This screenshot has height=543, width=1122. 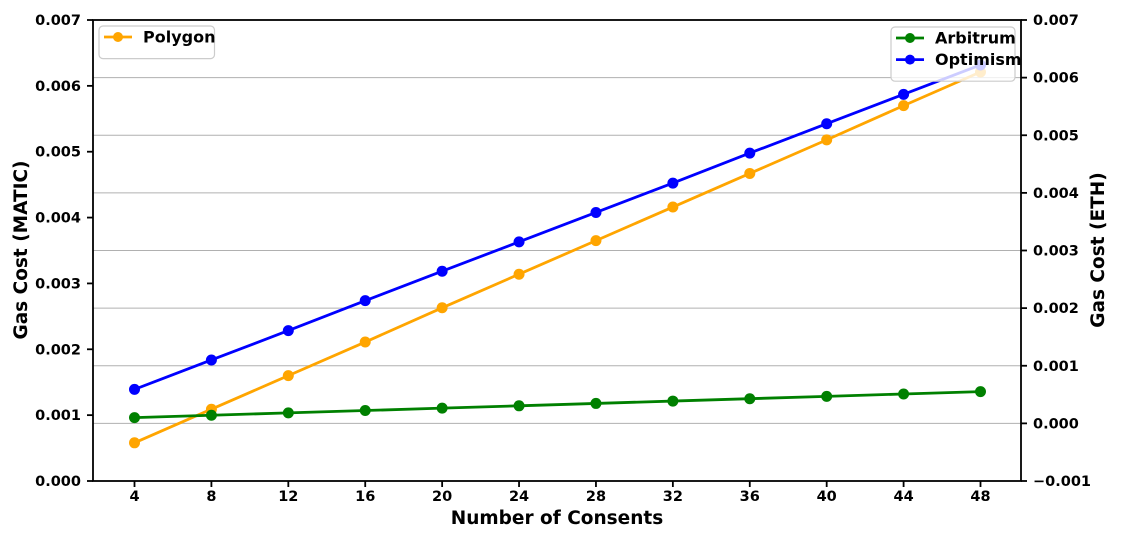 I want to click on x-tick-label: 40, so click(x=827, y=497).